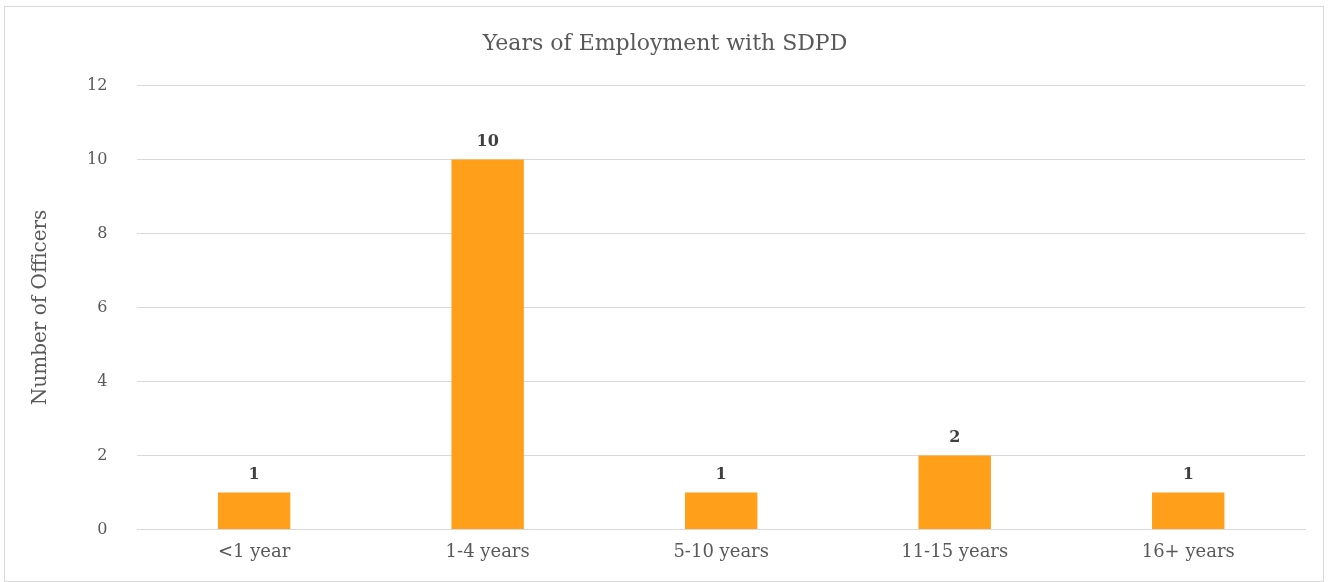 The image size is (1328, 582). What do you see at coordinates (102, 306) in the screenshot?
I see `y-tick-label: 6` at bounding box center [102, 306].